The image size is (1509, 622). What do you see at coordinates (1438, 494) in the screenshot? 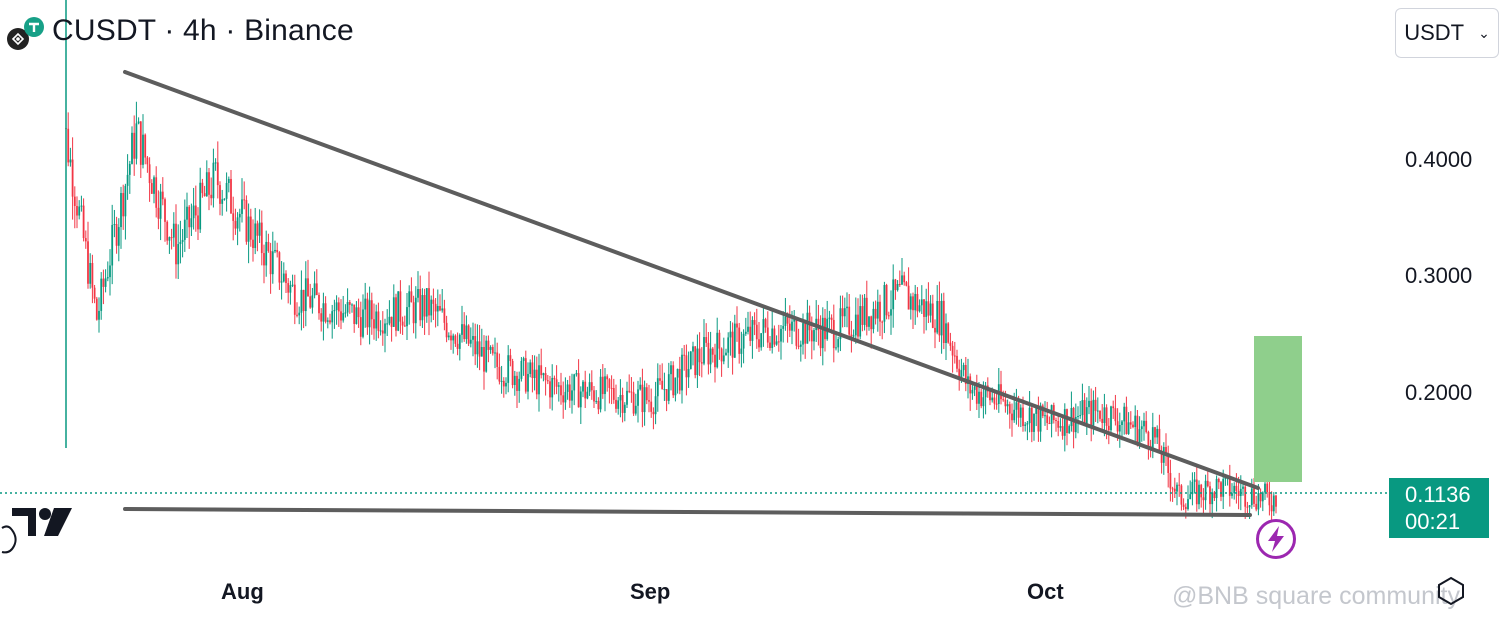
I see `last-price-value: 0.1136` at bounding box center [1438, 494].